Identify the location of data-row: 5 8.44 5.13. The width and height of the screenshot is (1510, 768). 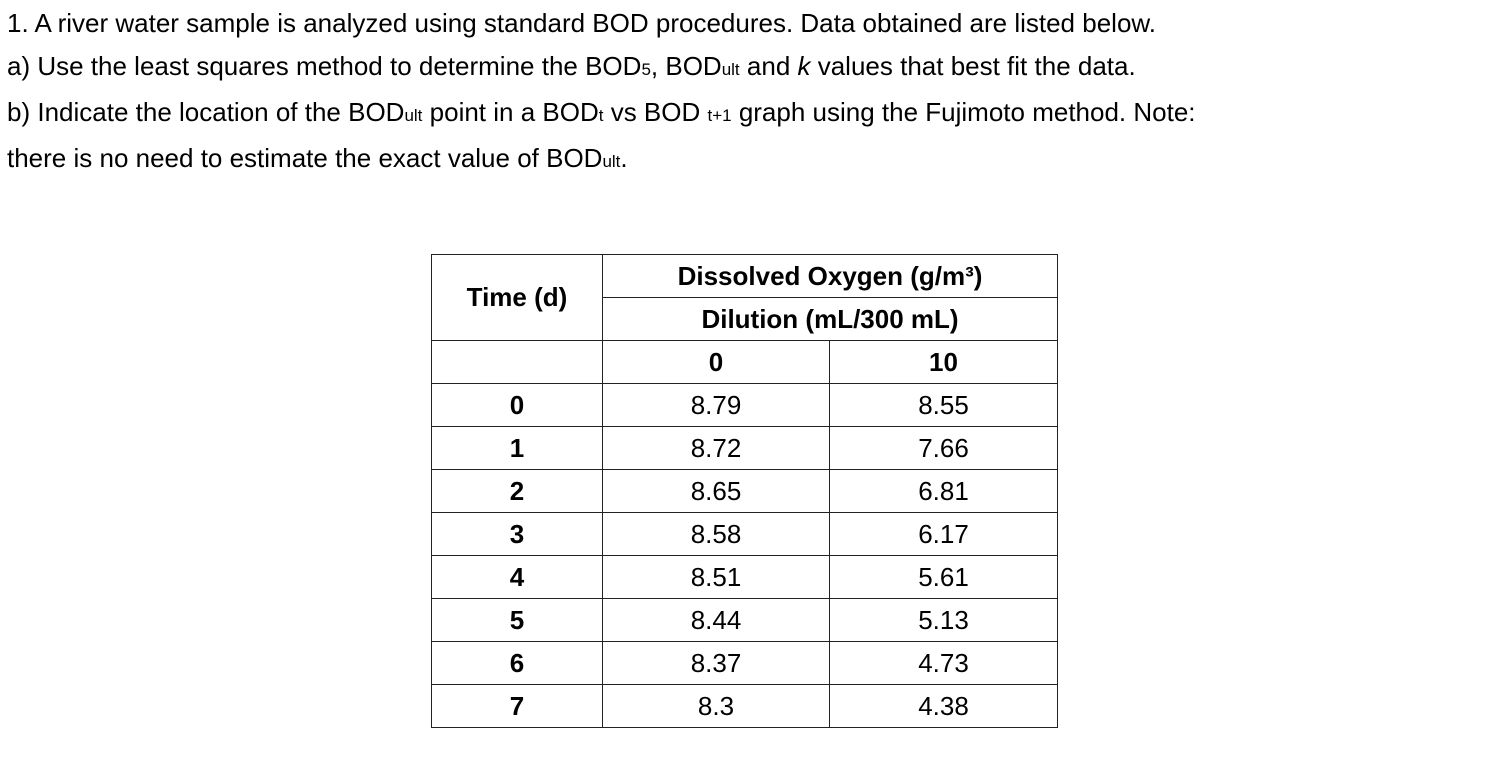
(744, 620).